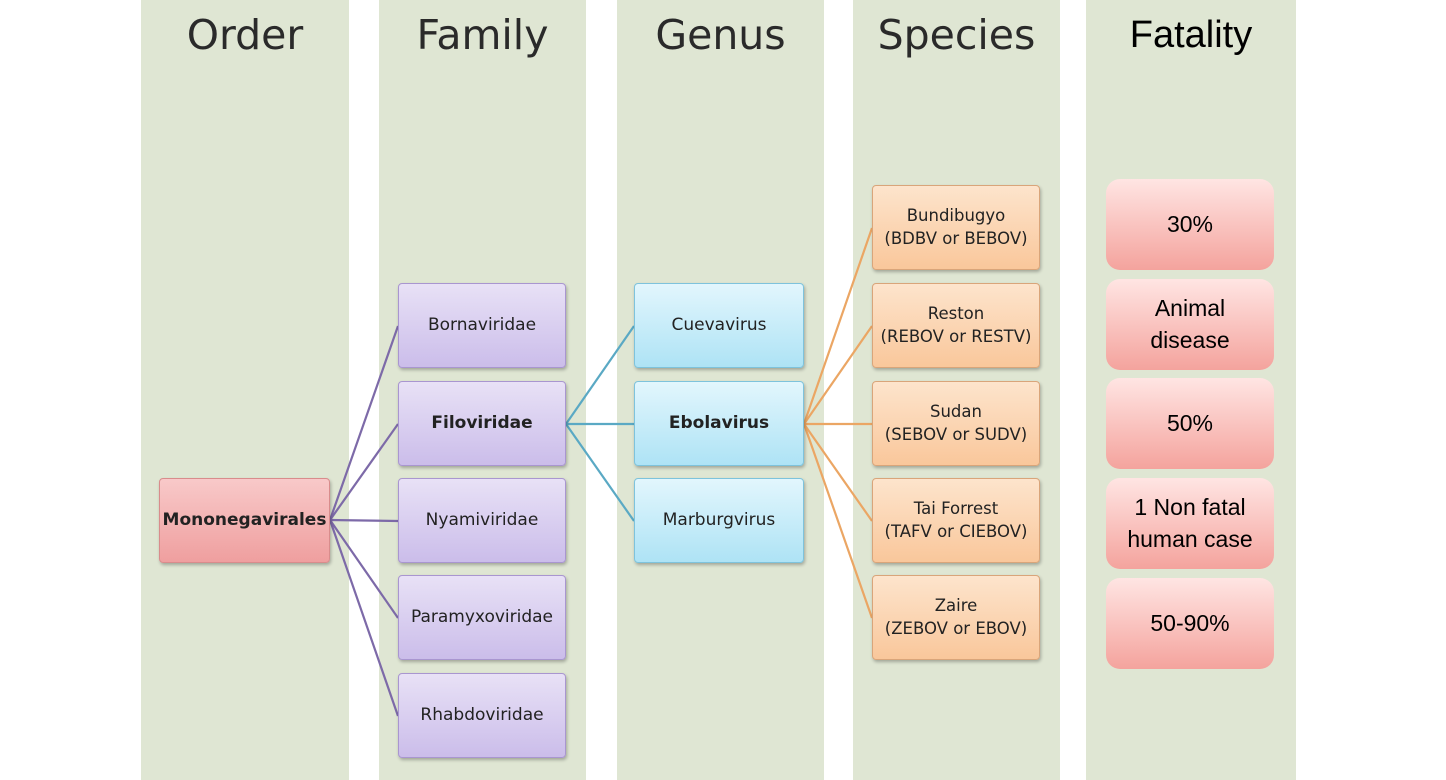 This screenshot has width=1446, height=780. I want to click on genus-column-title: Genus, so click(720, 35).